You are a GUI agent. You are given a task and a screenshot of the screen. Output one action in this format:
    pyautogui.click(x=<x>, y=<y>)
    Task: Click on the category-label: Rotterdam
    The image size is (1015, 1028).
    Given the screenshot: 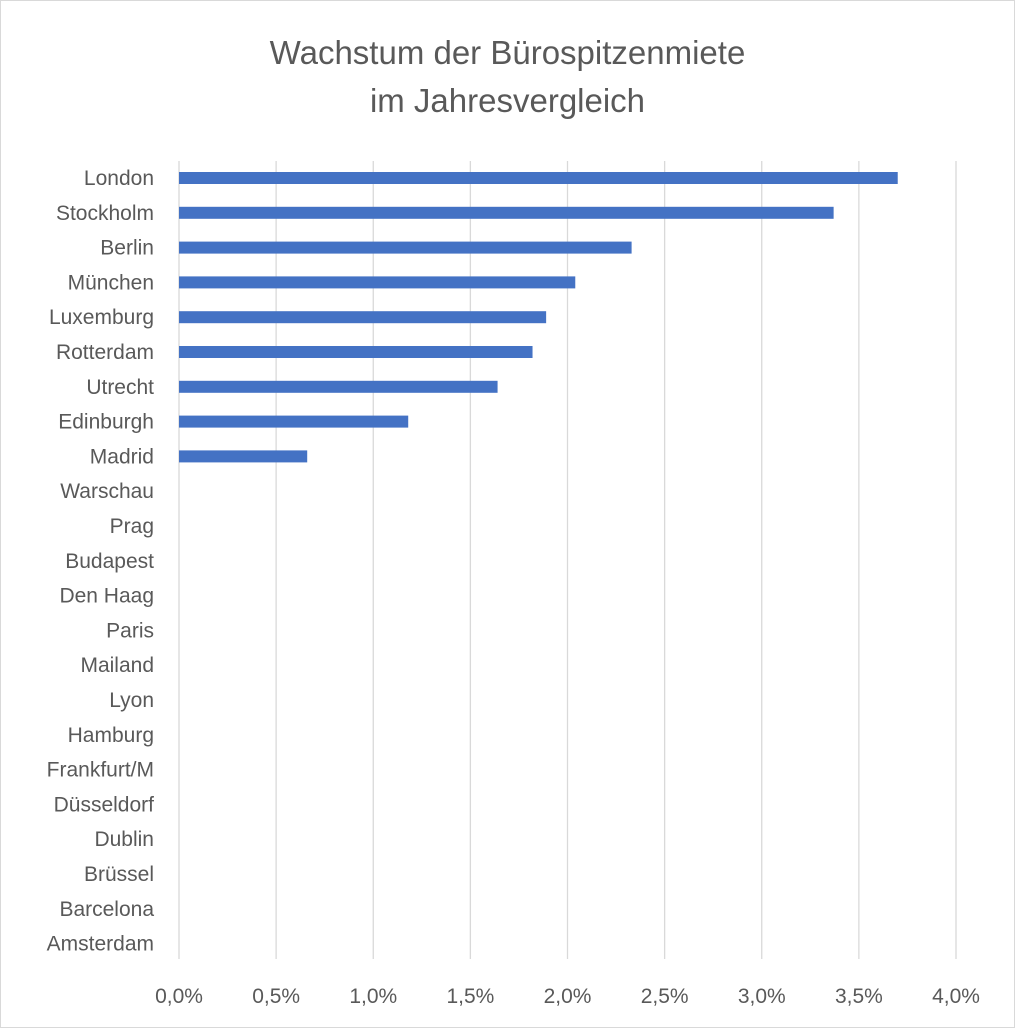 What is the action you would take?
    pyautogui.click(x=105, y=352)
    